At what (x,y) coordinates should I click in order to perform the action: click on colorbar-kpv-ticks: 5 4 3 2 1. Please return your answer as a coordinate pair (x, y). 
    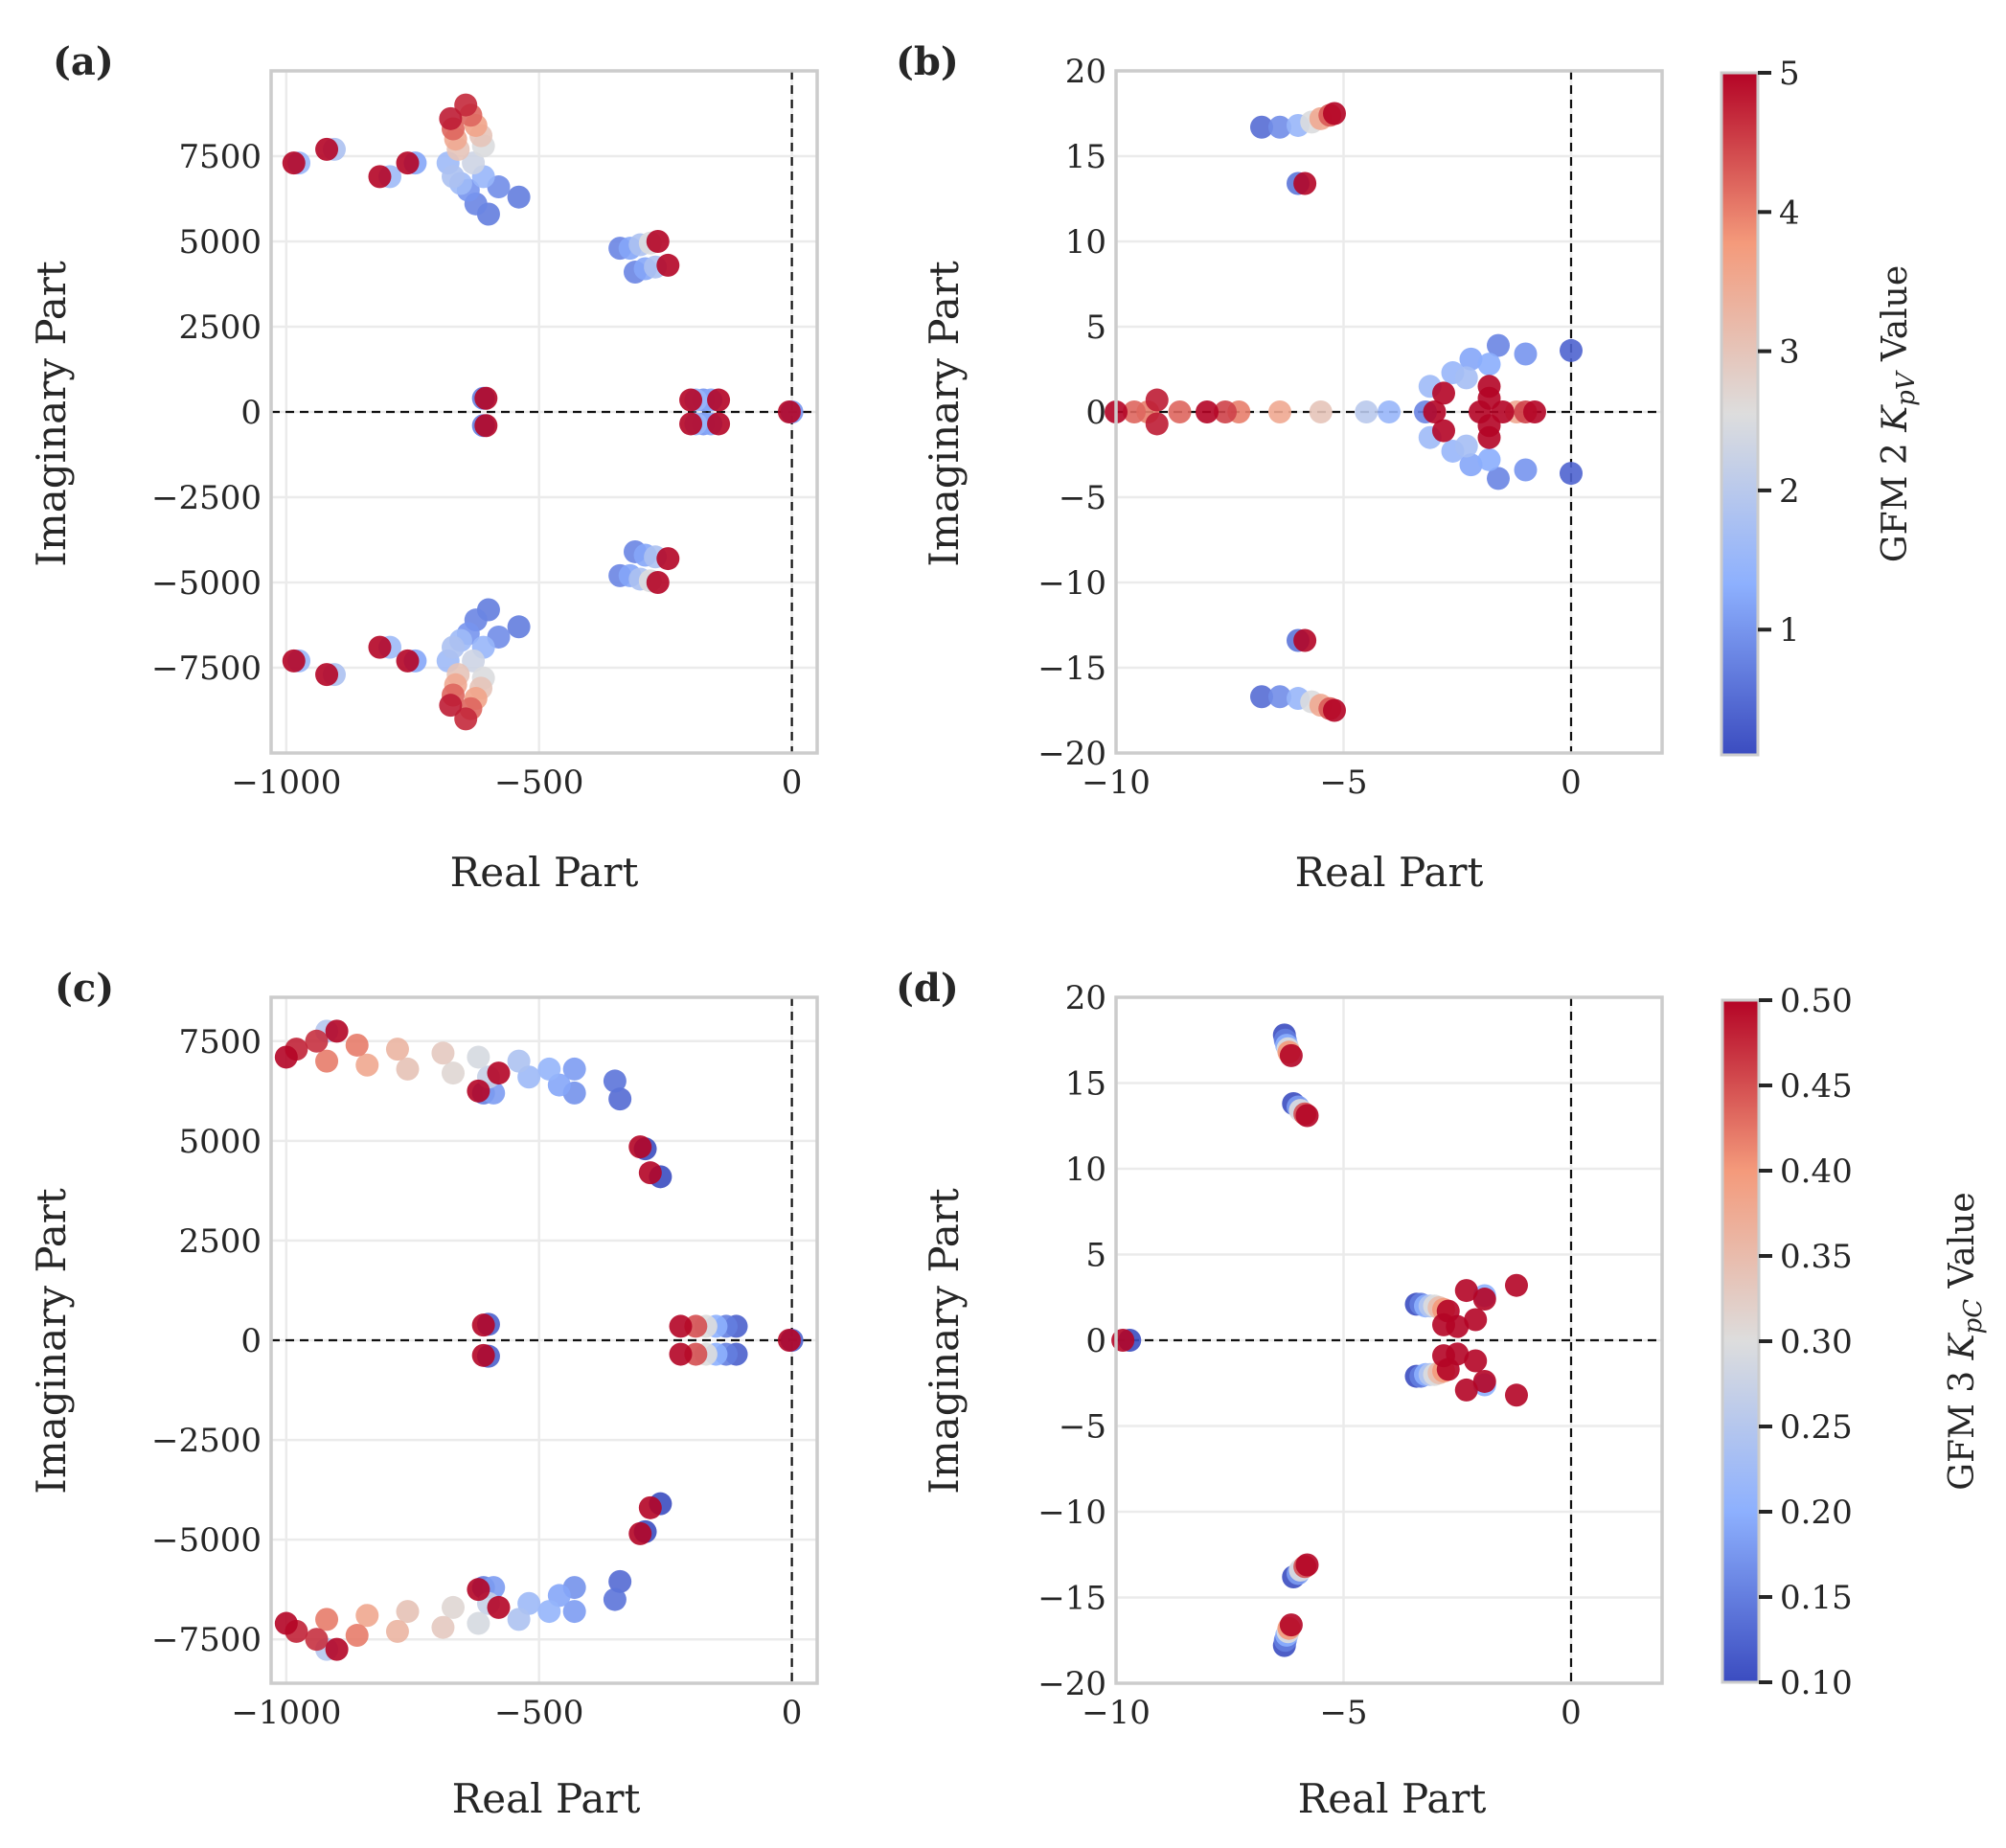
    Looking at the image, I should click on (1779, 352).